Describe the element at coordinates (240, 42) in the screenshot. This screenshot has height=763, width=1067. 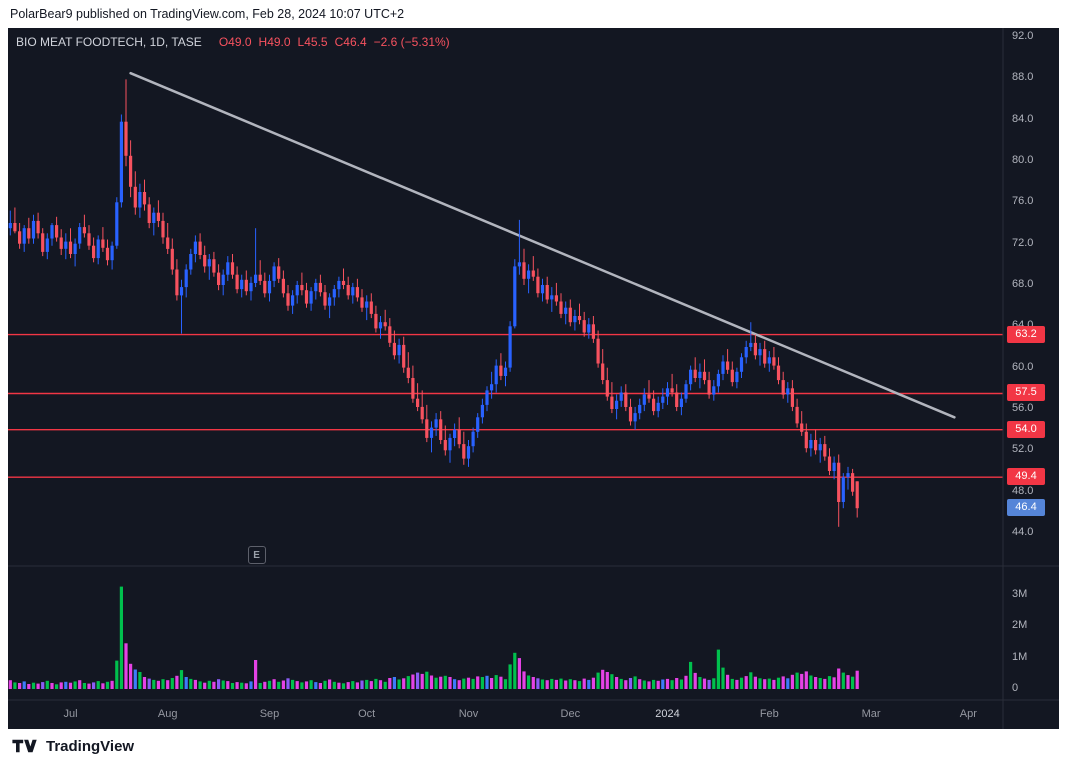
I see `open-value: 49.0` at that location.